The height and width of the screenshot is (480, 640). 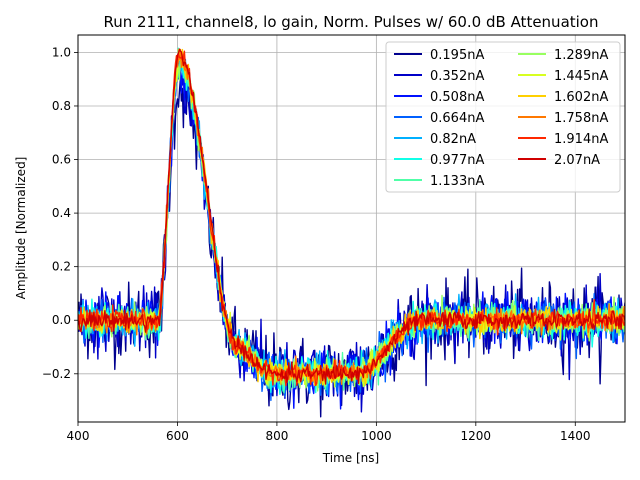 I want to click on x-axis-label: Time [ns], so click(x=350, y=458).